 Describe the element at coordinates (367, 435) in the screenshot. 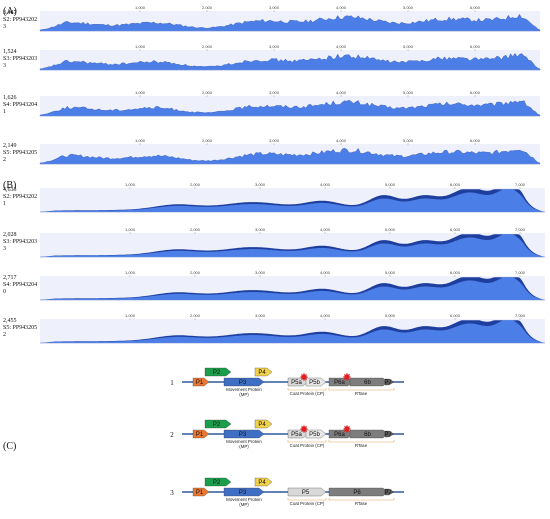

I see `gene-p6b-label: 6b` at that location.